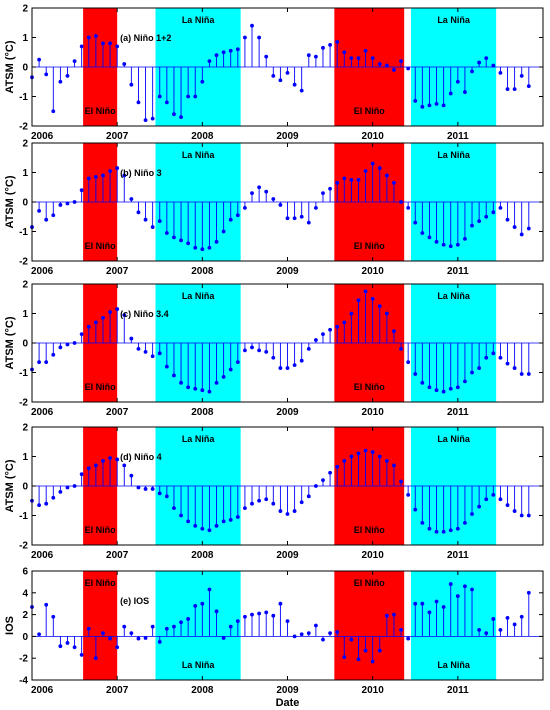 The width and height of the screenshot is (550, 710). I want to click on x-tick-label: 2009, so click(287, 555).